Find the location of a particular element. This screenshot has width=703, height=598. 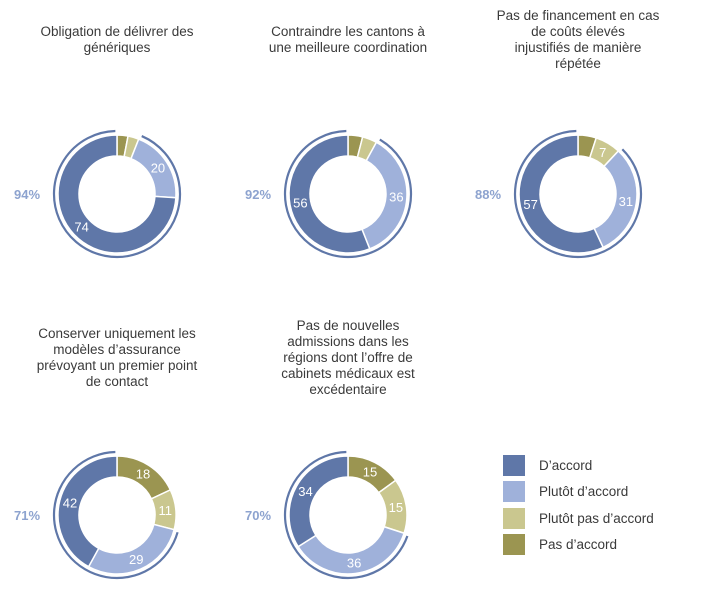

agree-percentage: 94% is located at coordinates (27, 194).